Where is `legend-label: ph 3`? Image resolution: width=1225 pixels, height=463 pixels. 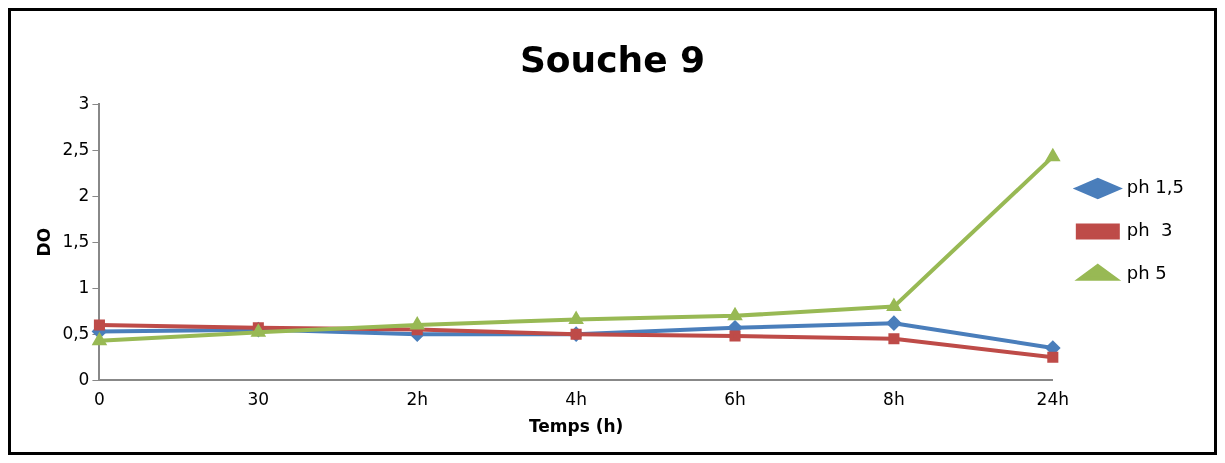 legend-label: ph 3 is located at coordinates (1149, 230).